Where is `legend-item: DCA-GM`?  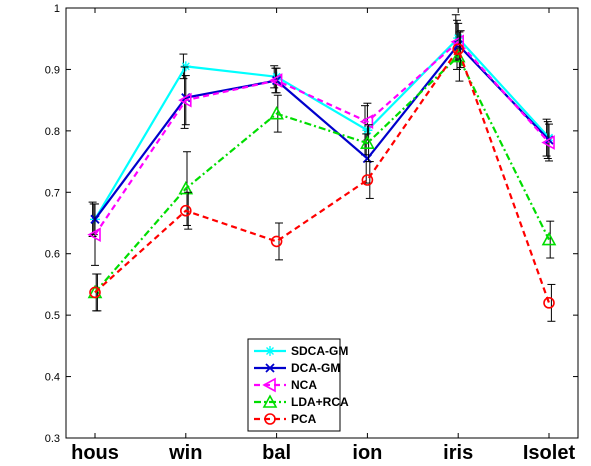 legend-item: DCA-GM is located at coordinates (297, 368).